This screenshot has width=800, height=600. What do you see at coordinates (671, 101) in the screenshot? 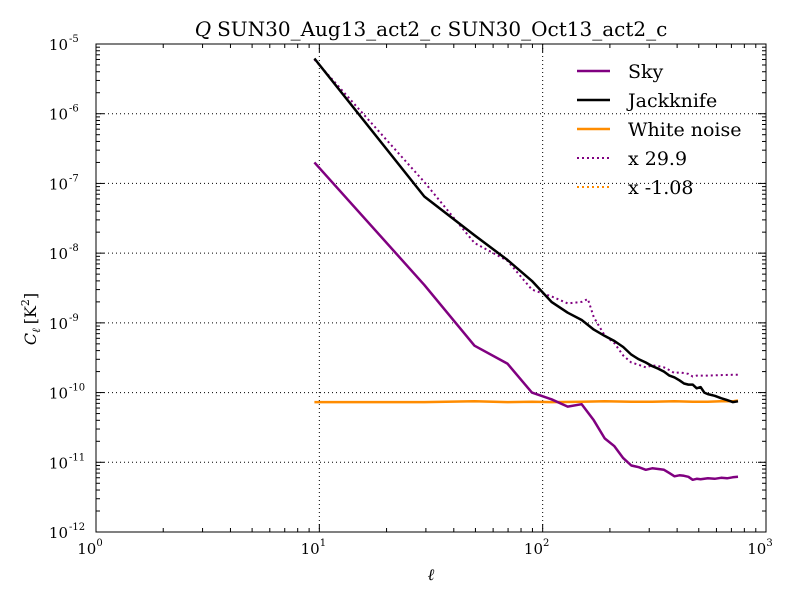
I see `legend-label-jackknife: Jackknife` at bounding box center [671, 101].